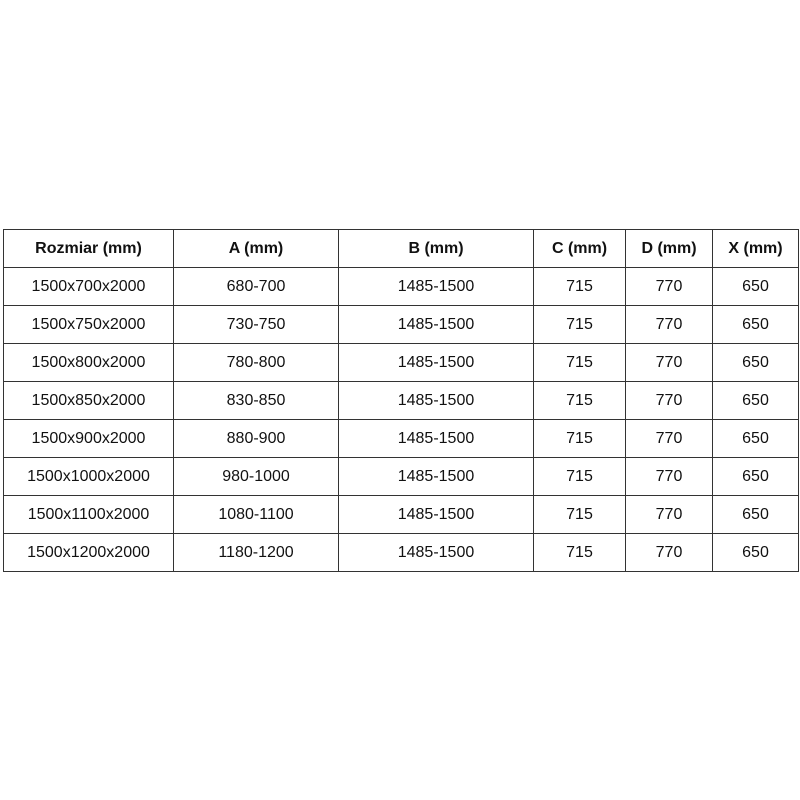 The image size is (800, 800). I want to click on table-cell: 1500x1100x2000, so click(88, 514).